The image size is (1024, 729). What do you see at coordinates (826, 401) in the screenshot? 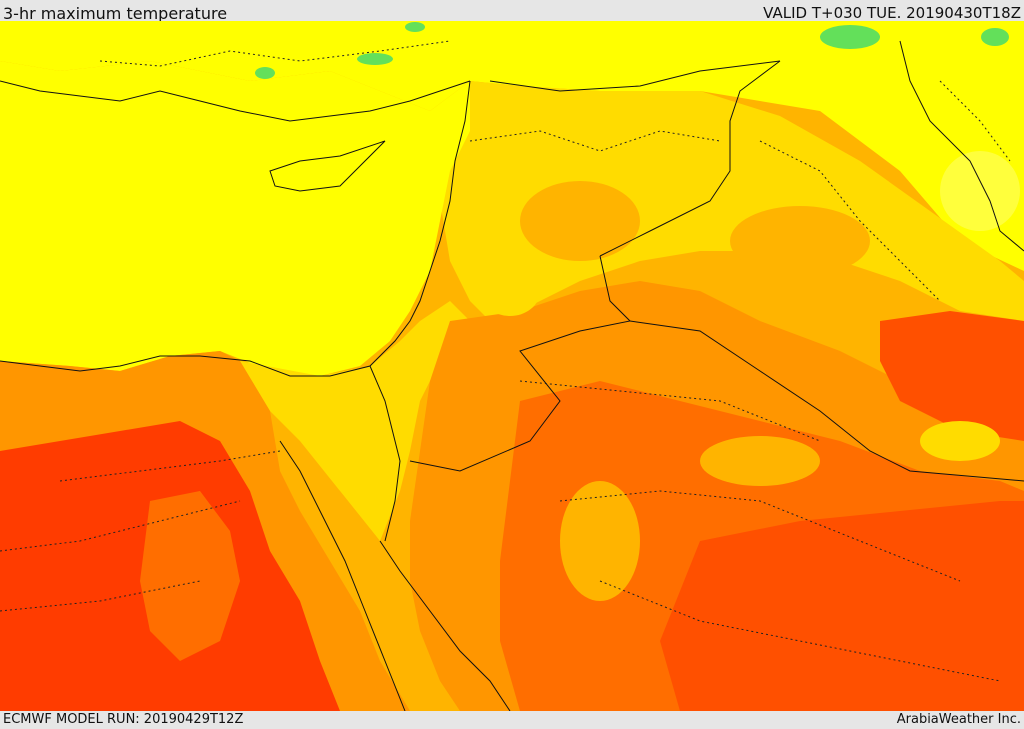
I see `border-saudi-iraq` at bounding box center [826, 401].